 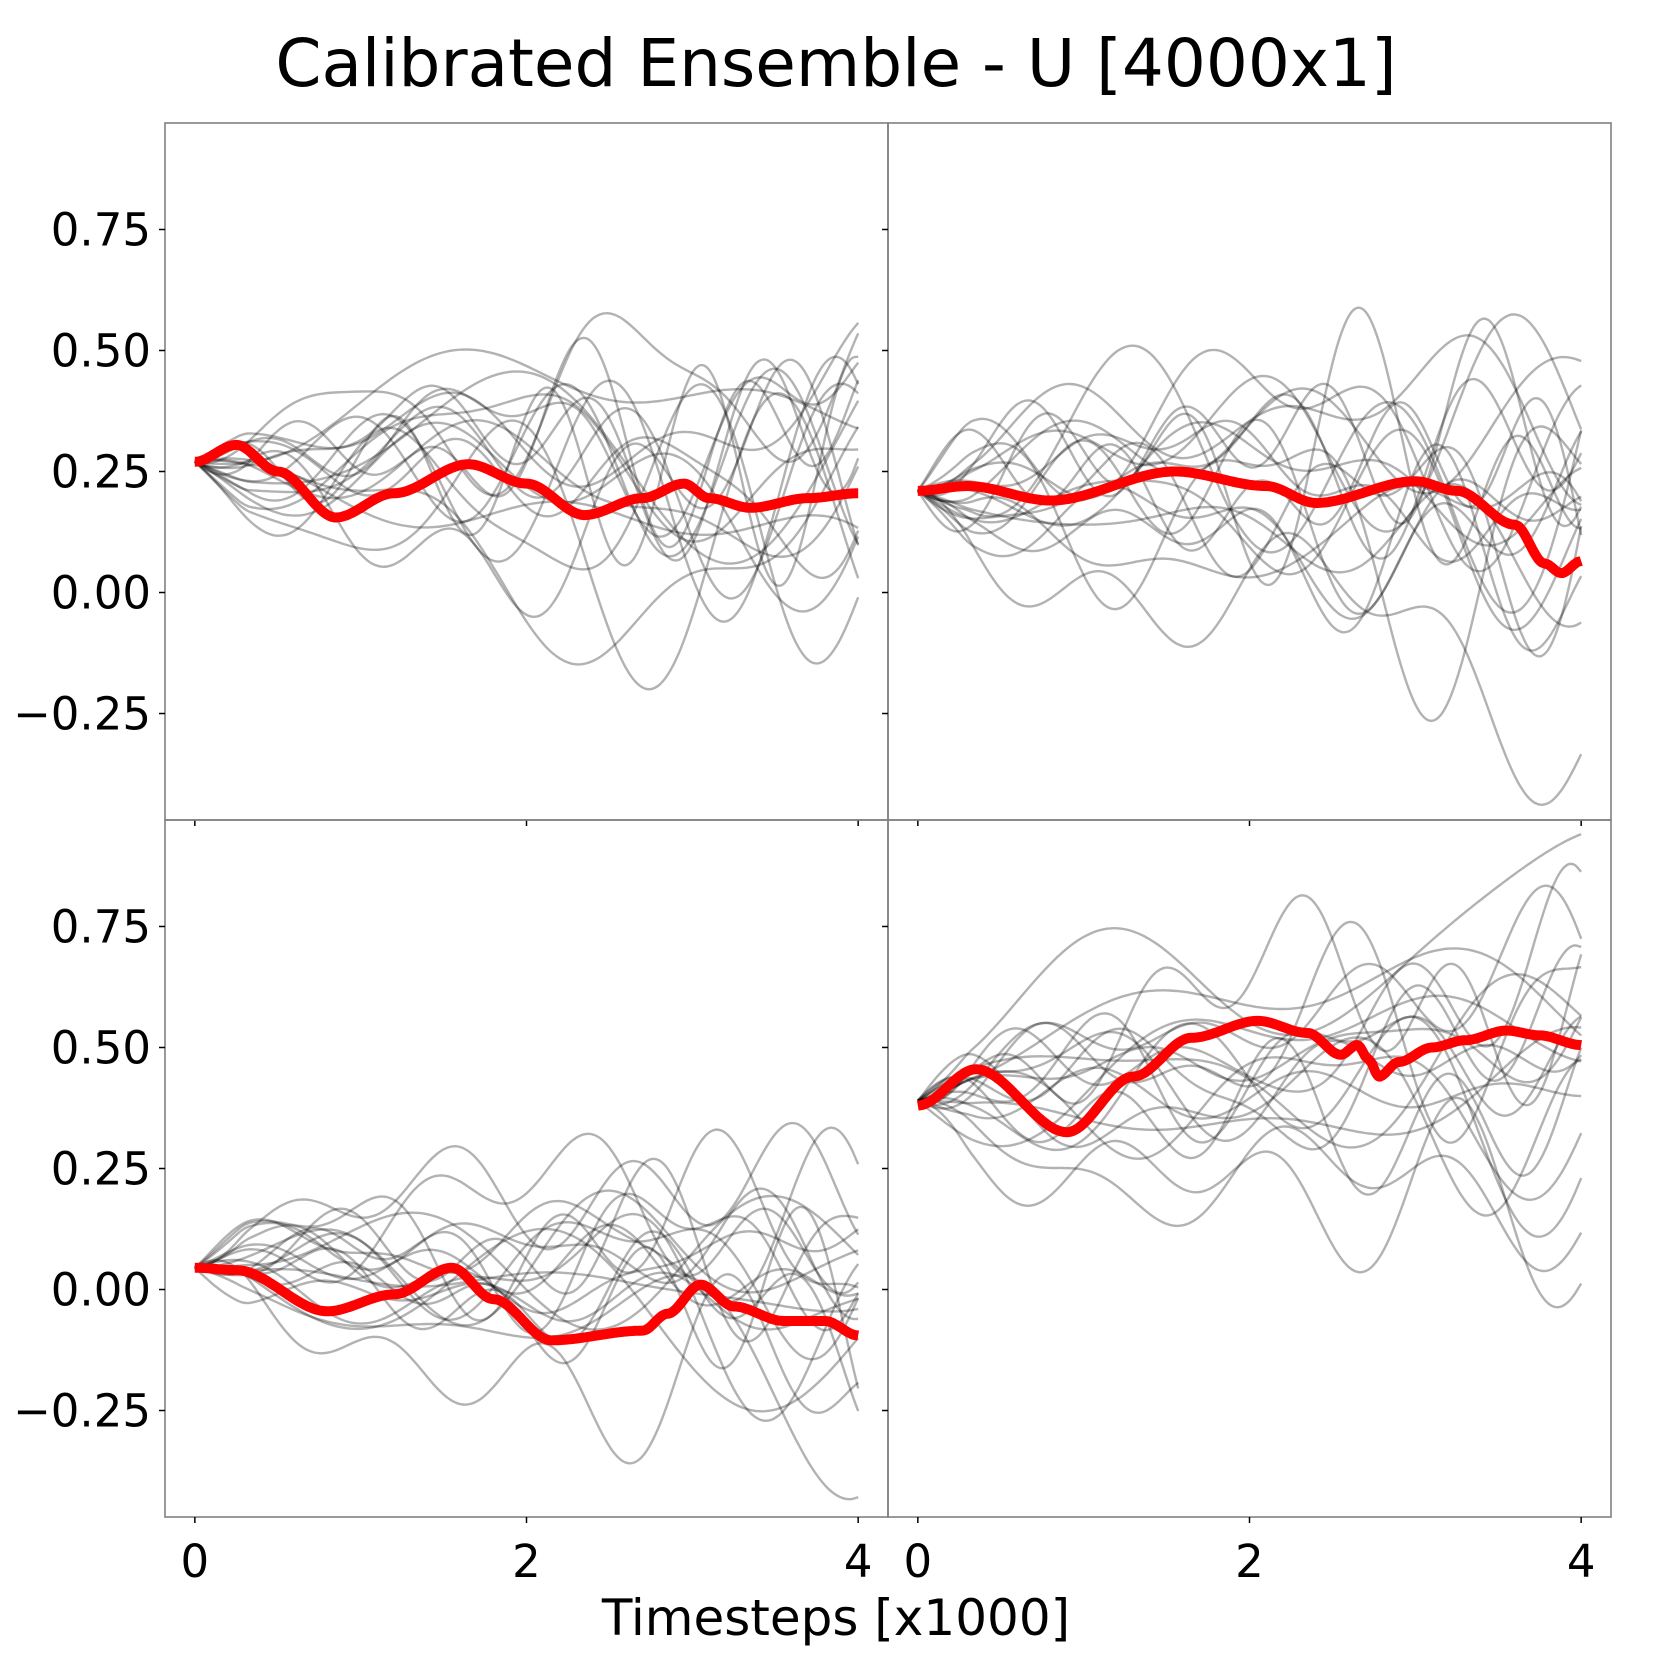 I want to click on x-axis-label: Timesteps [x1000], so click(x=835, y=1618).